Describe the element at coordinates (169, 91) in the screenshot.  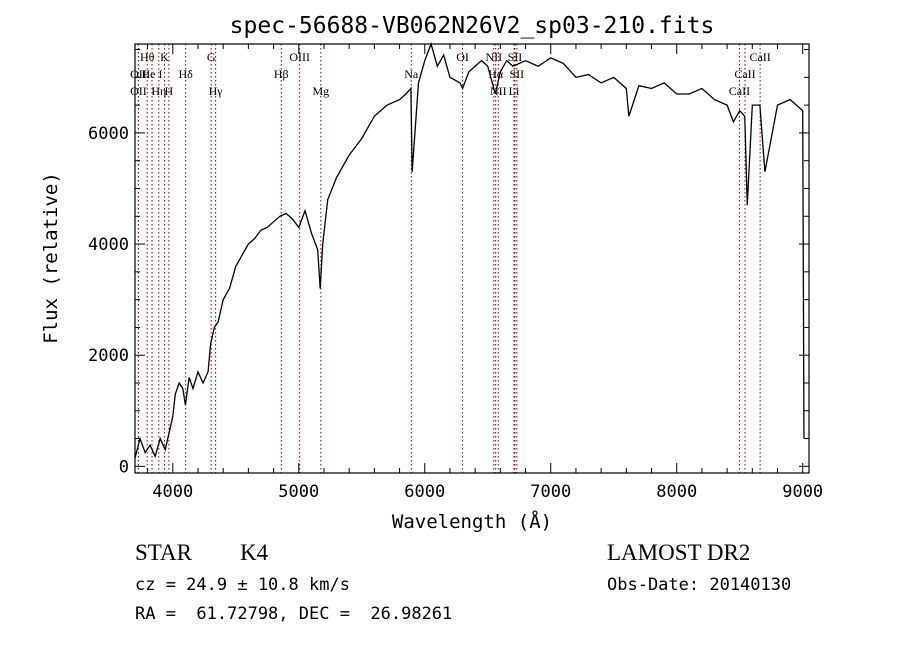
I see `spectral-line-label: H` at that location.